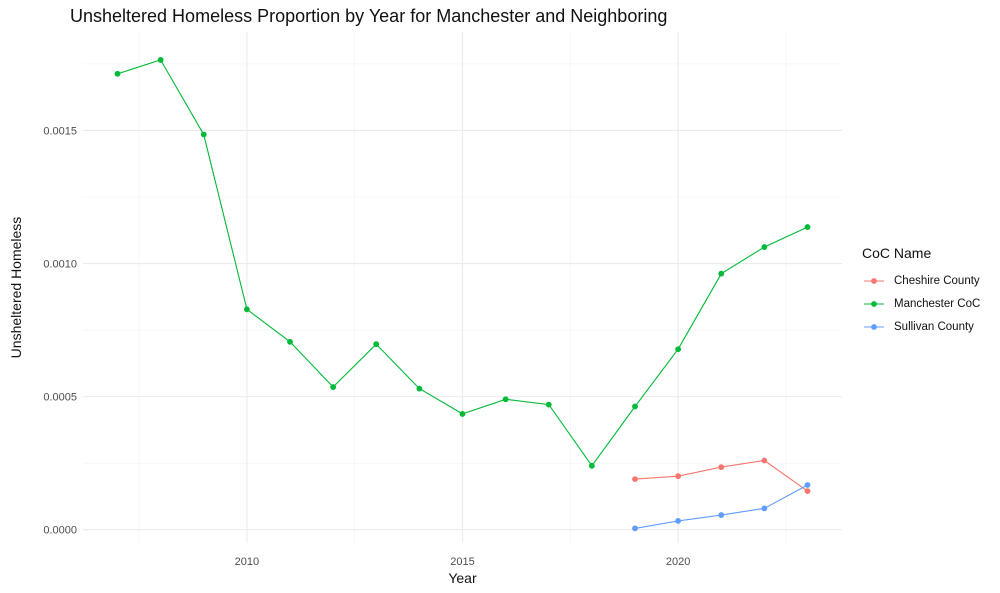  I want to click on x-tick-label: 2020, so click(678, 562).